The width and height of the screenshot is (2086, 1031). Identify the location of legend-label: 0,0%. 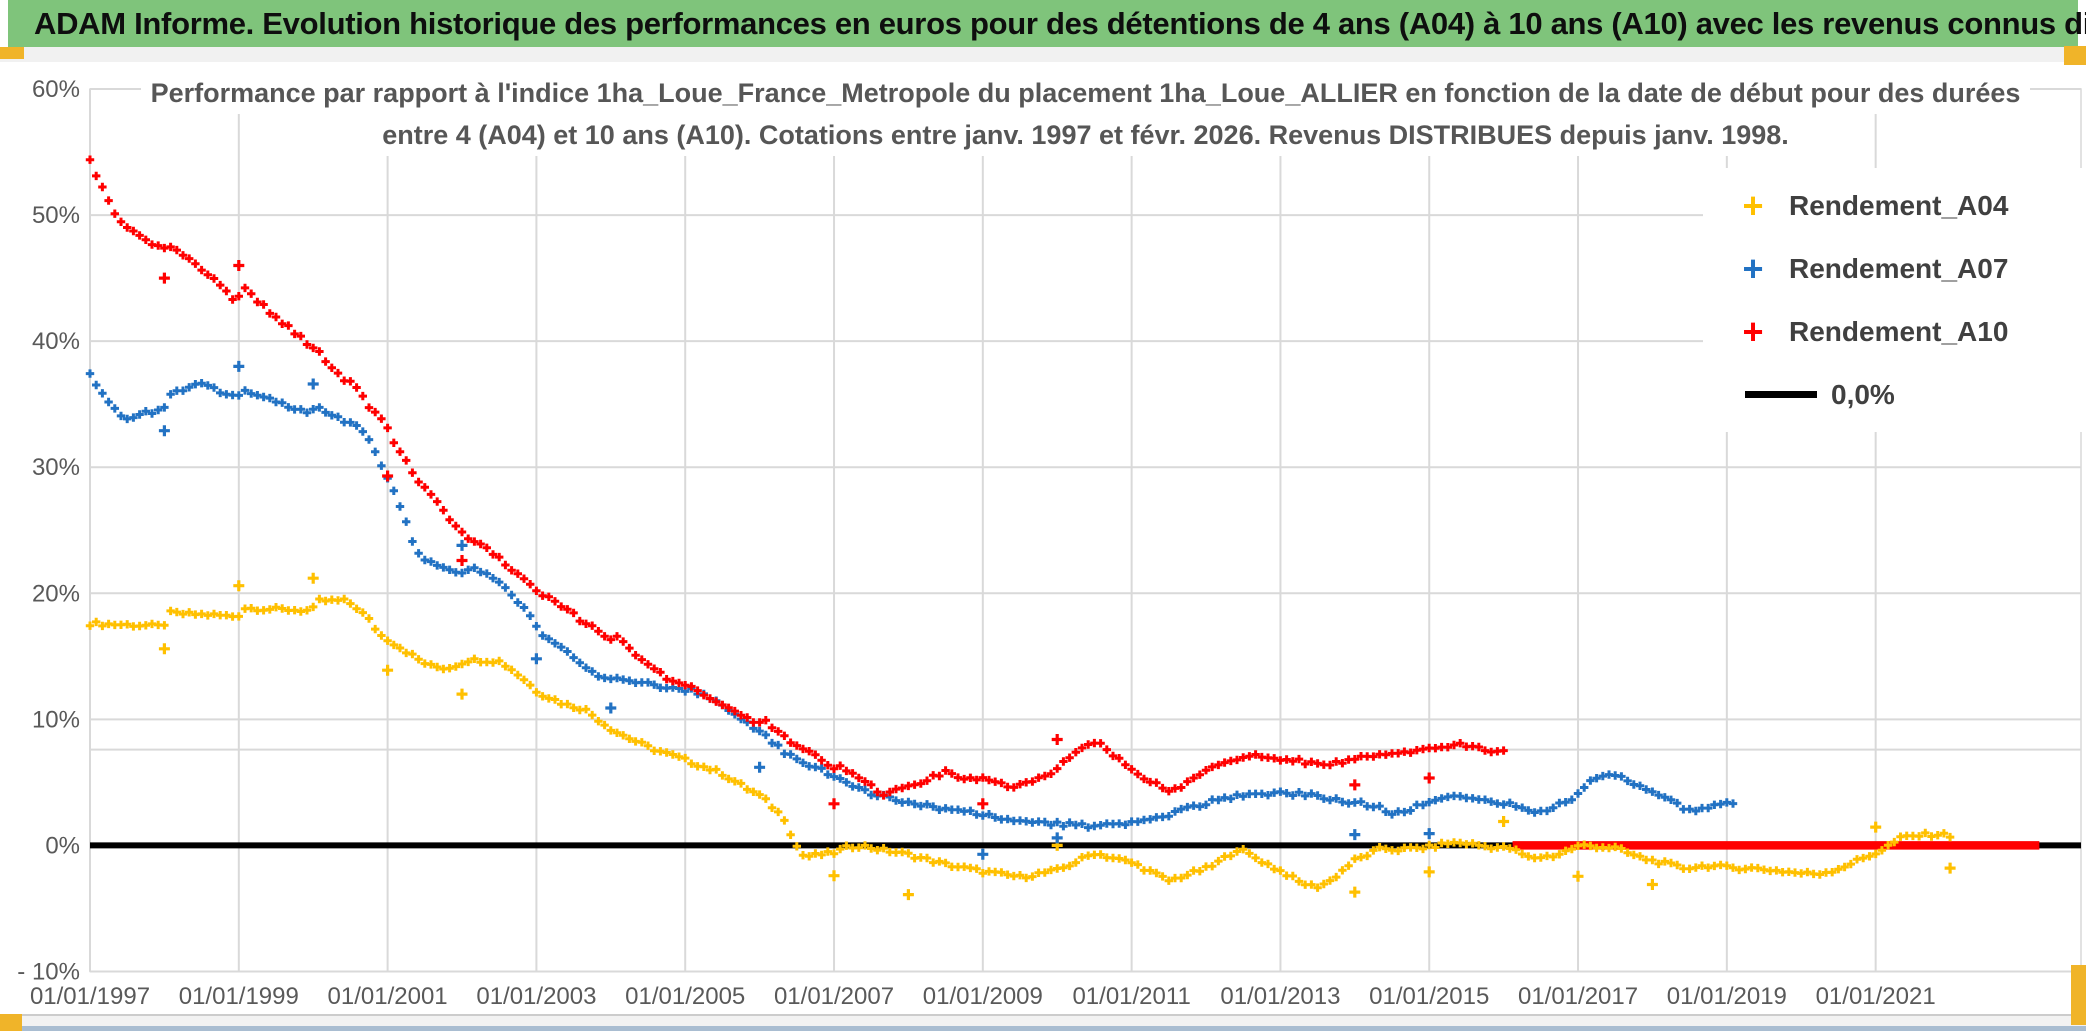
(1863, 394).